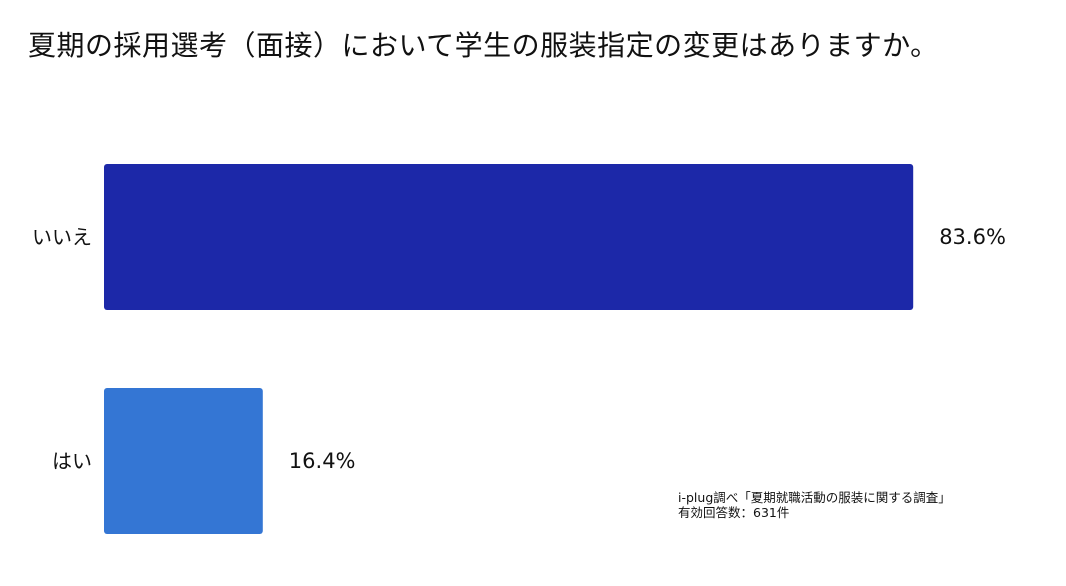 Image resolution: width=1066 pixels, height=586 pixels. What do you see at coordinates (322, 461) in the screenshot?
I see `value-label: 16.4%` at bounding box center [322, 461].